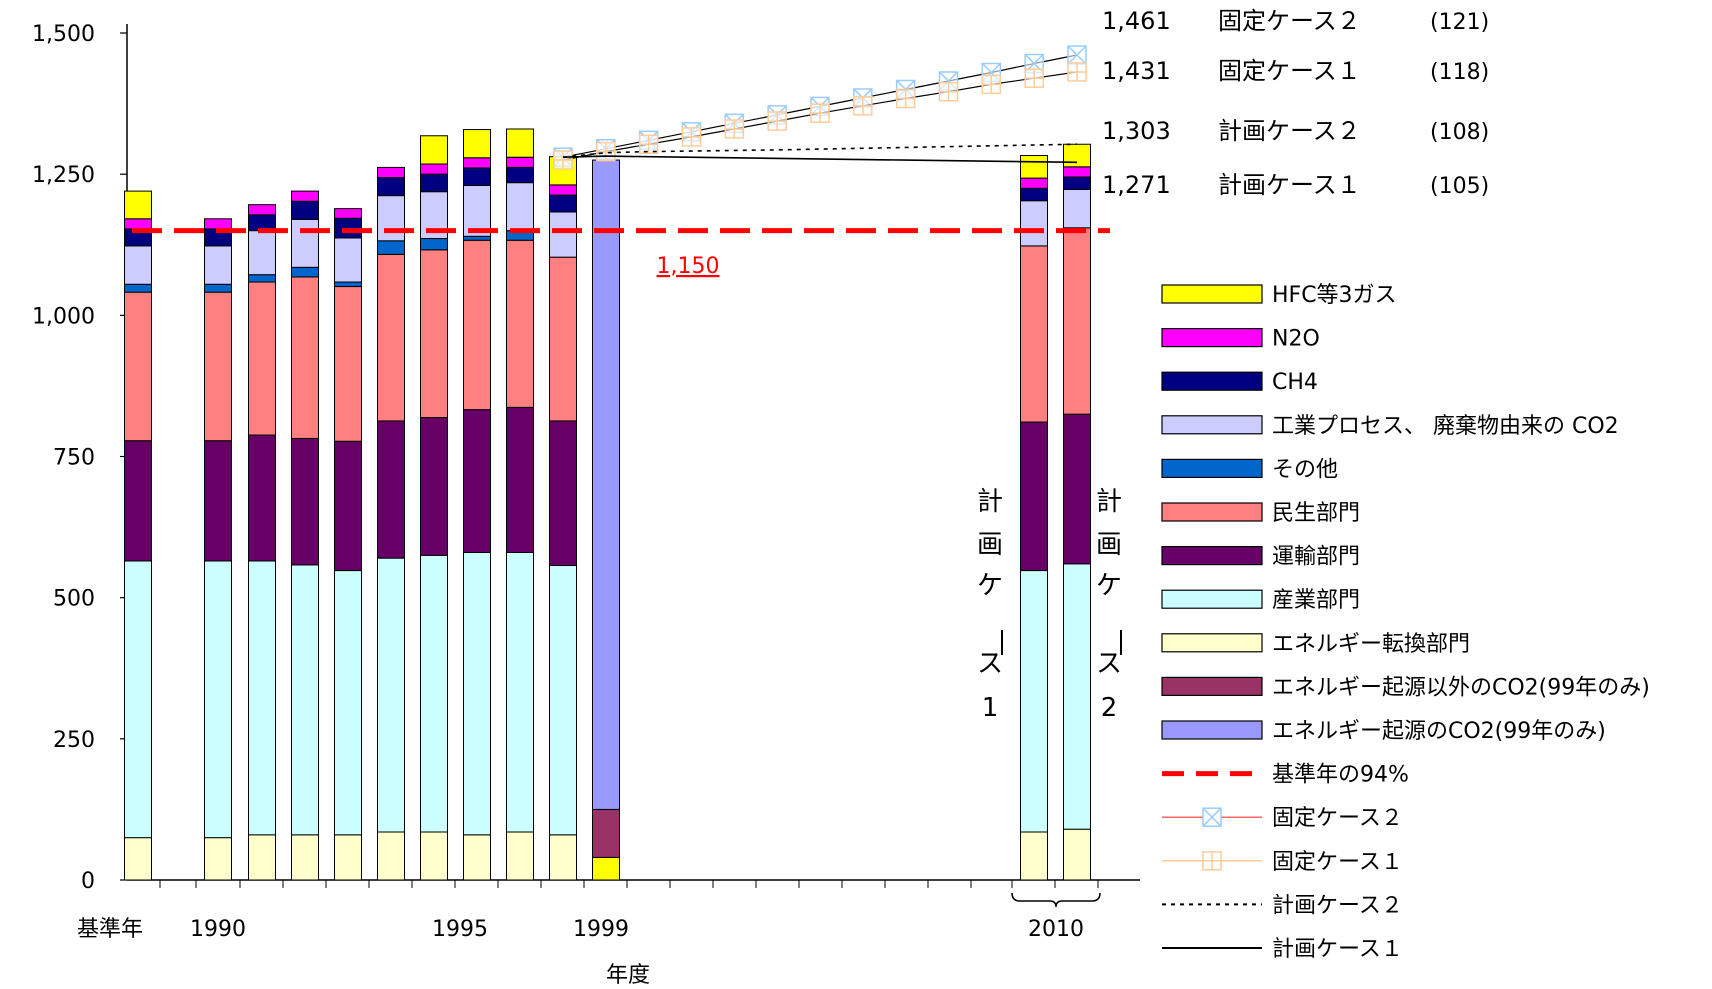 This screenshot has height=989, width=1712. I want to click on x-axis-title: 年度, so click(628, 975).